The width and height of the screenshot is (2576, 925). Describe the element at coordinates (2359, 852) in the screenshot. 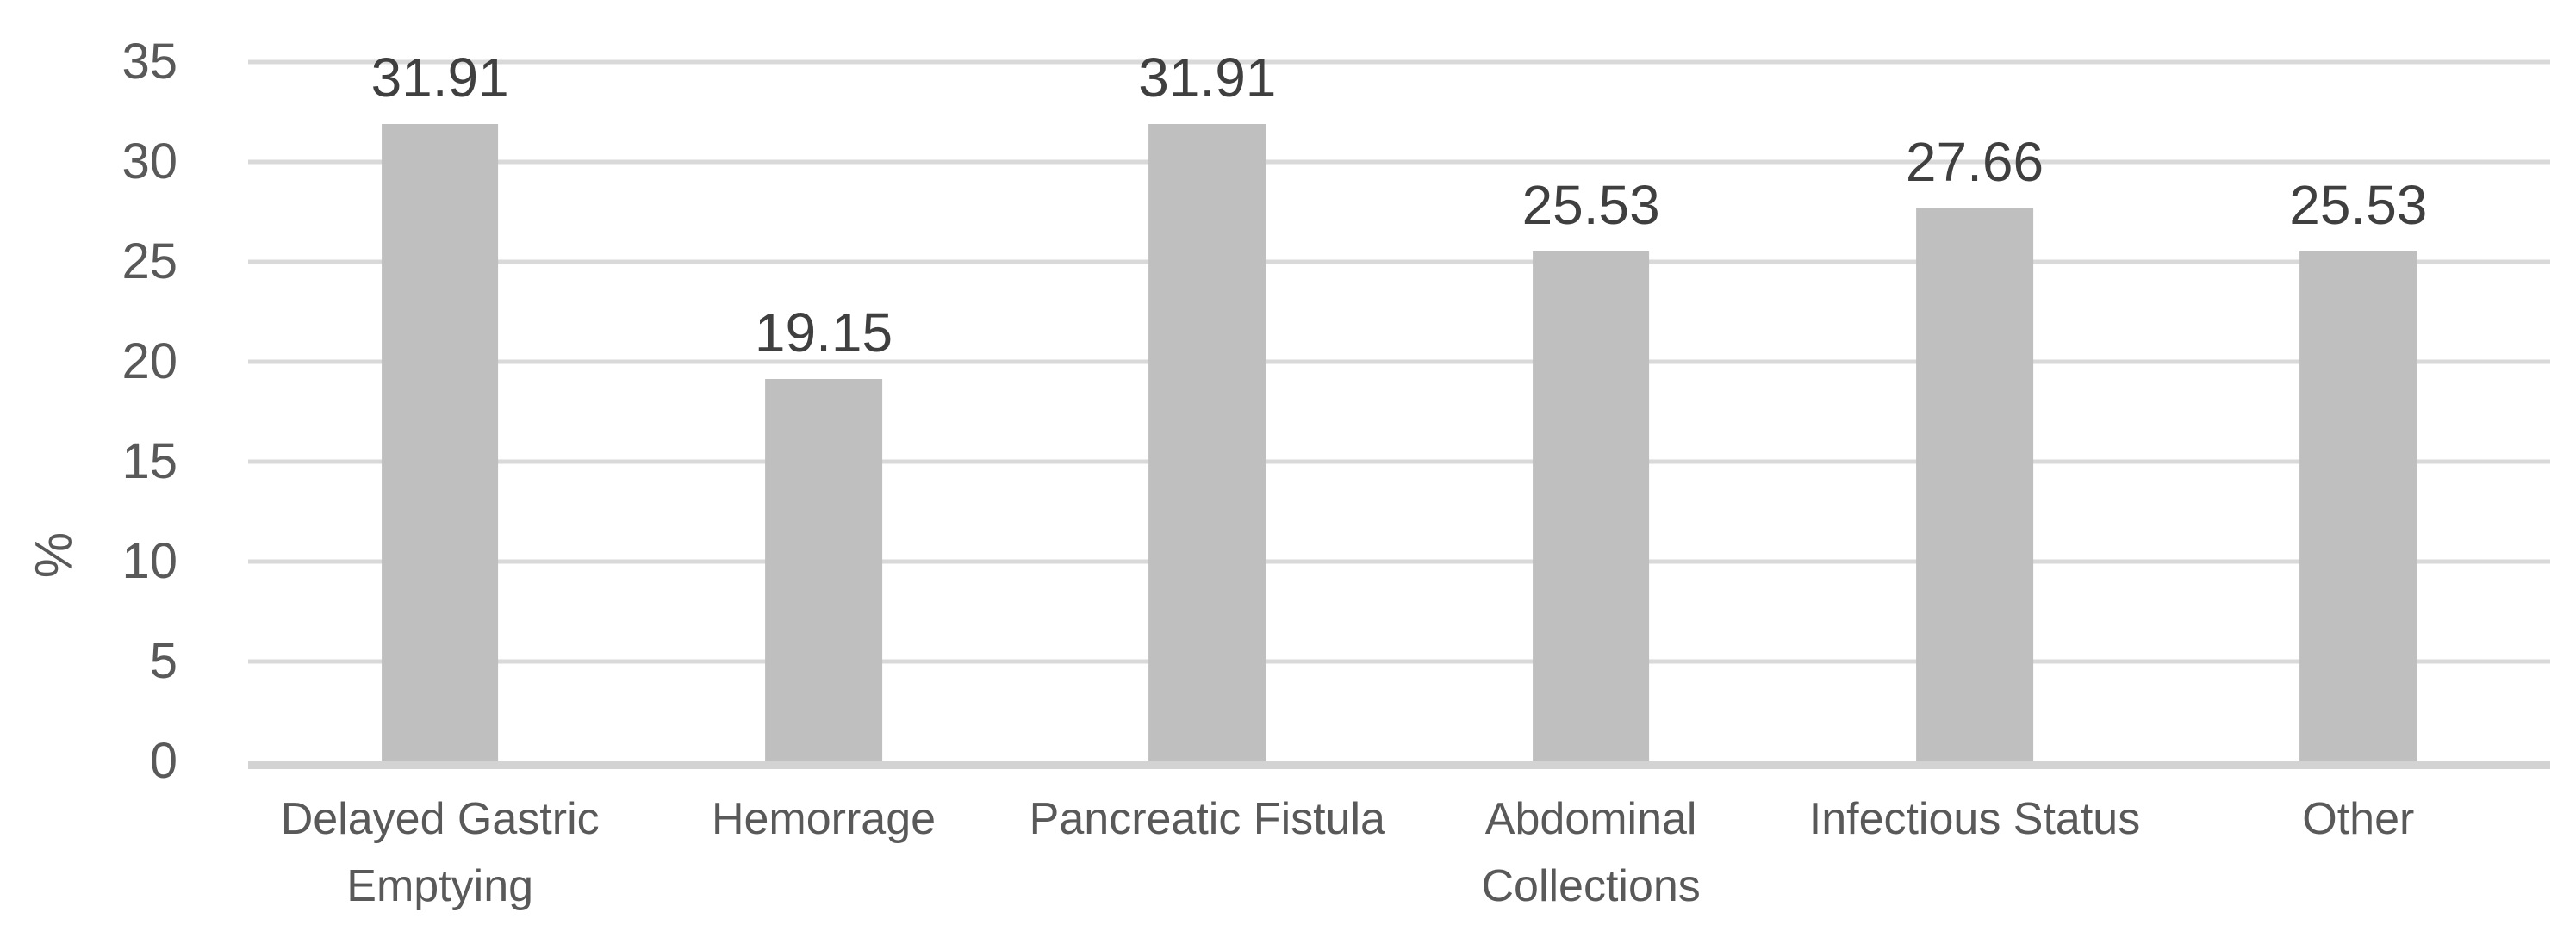

I see `category-label: Other` at that location.